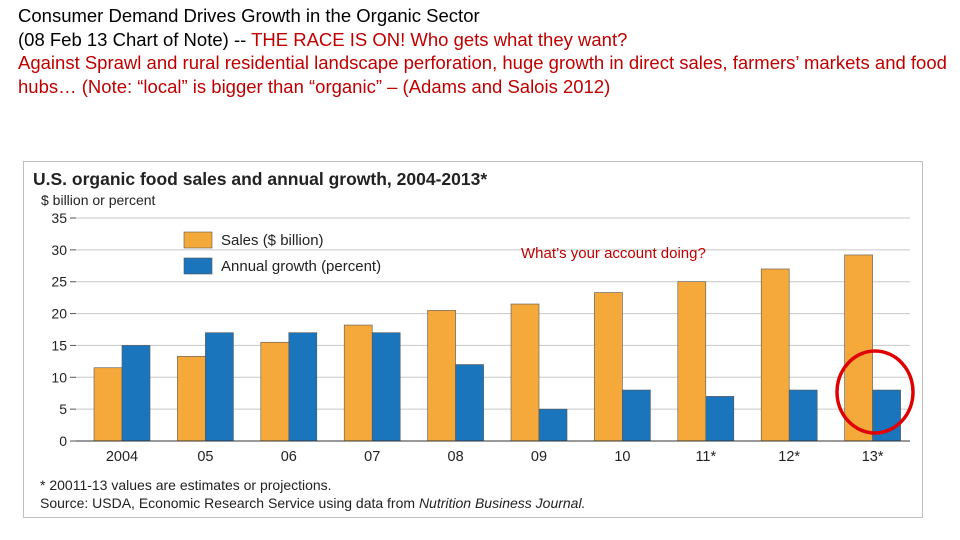  I want to click on y-axis-label: $ billion or percent, so click(98, 200).